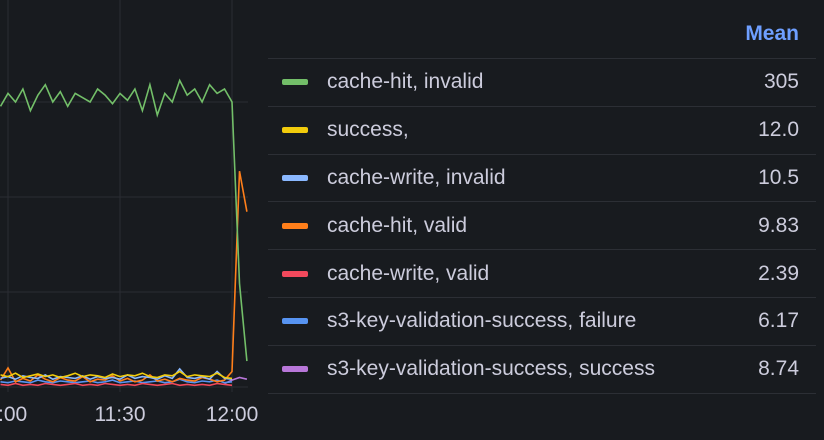 This screenshot has height=440, width=824. I want to click on series-mean: 10.5, so click(778, 177).